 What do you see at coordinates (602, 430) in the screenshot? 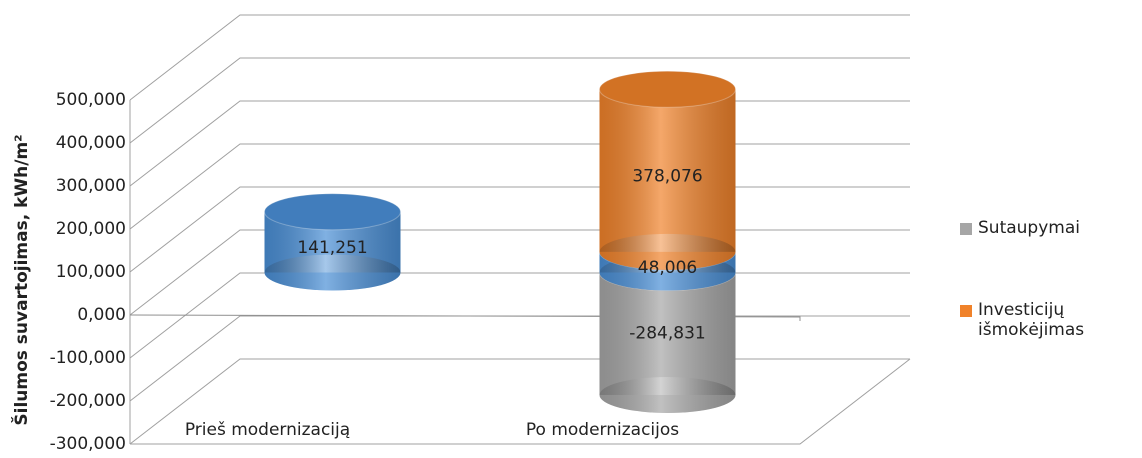
I see `x-tick-label: Po modernizacijos` at bounding box center [602, 430].